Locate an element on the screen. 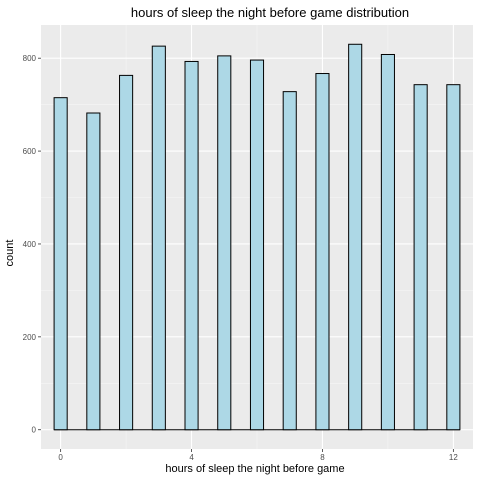 This screenshot has height=480, width=480. x-tick-label: 4 is located at coordinates (191, 457).